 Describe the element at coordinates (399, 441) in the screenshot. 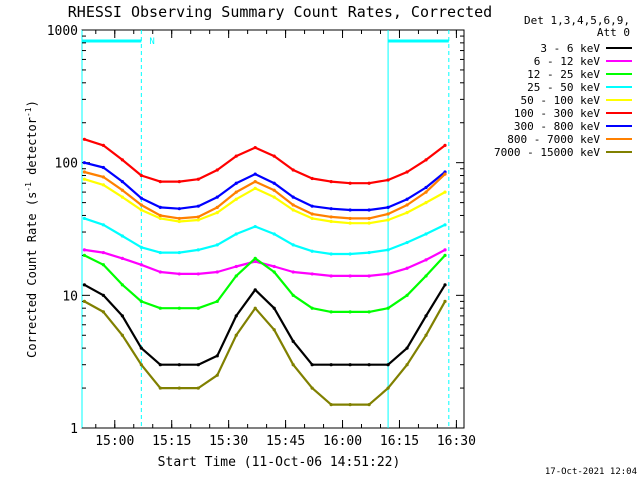

I see `x-tick-label: 16:15` at that location.